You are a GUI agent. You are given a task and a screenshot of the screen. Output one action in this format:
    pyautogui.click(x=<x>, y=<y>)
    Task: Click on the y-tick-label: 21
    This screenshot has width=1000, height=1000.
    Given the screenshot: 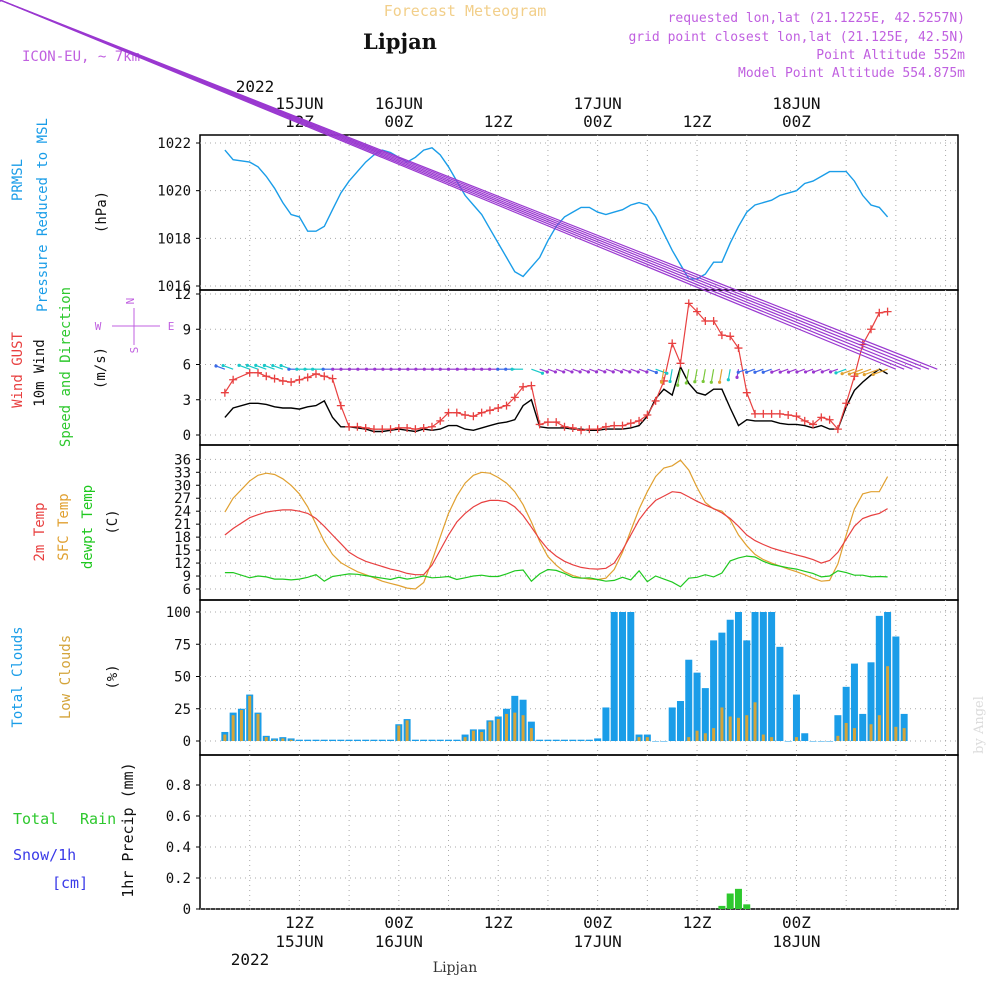 What is the action you would take?
    pyautogui.click(x=182, y=525)
    